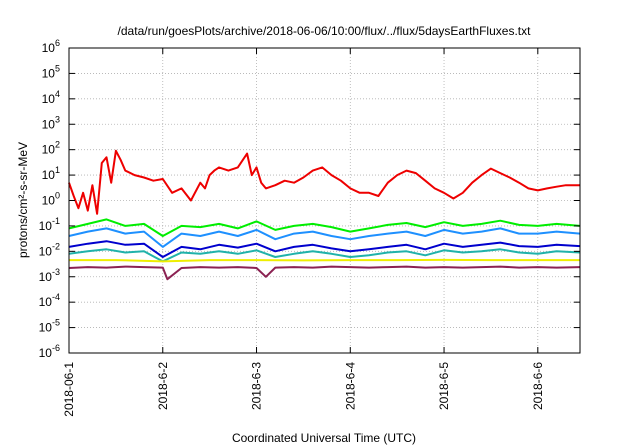  Describe the element at coordinates (23, 200) in the screenshot. I see `y-axis-label: protons/cm²-s-sr-MeV` at that location.